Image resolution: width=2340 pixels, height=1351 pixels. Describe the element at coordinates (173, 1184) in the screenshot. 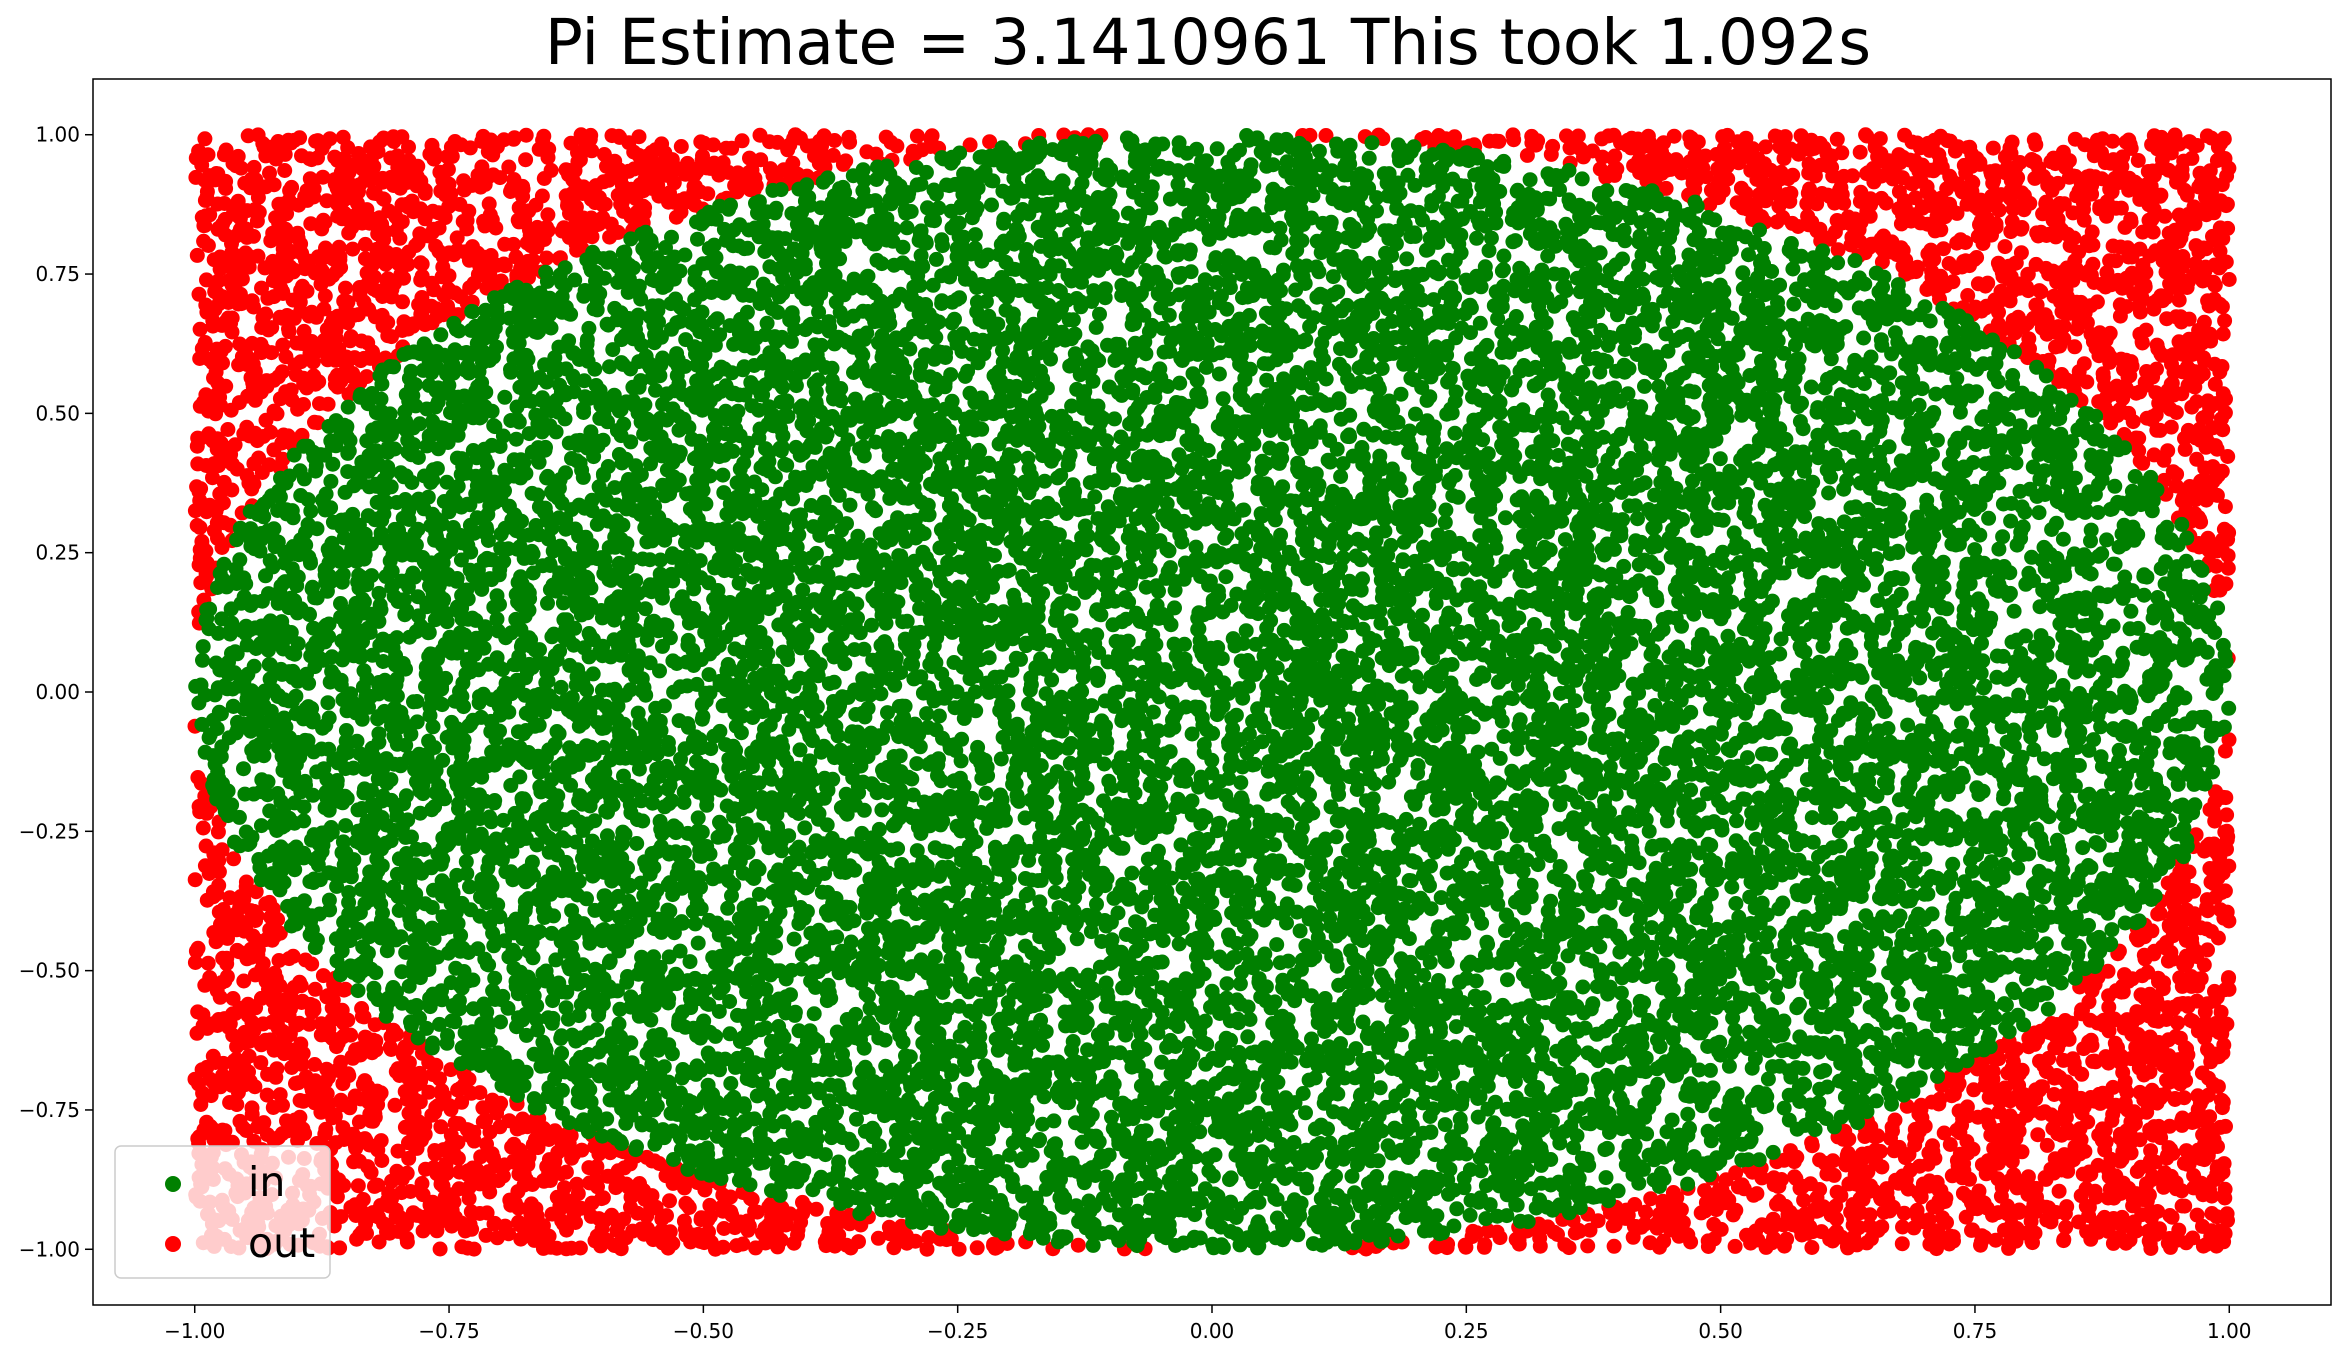

I see `legend-marker-in` at that location.